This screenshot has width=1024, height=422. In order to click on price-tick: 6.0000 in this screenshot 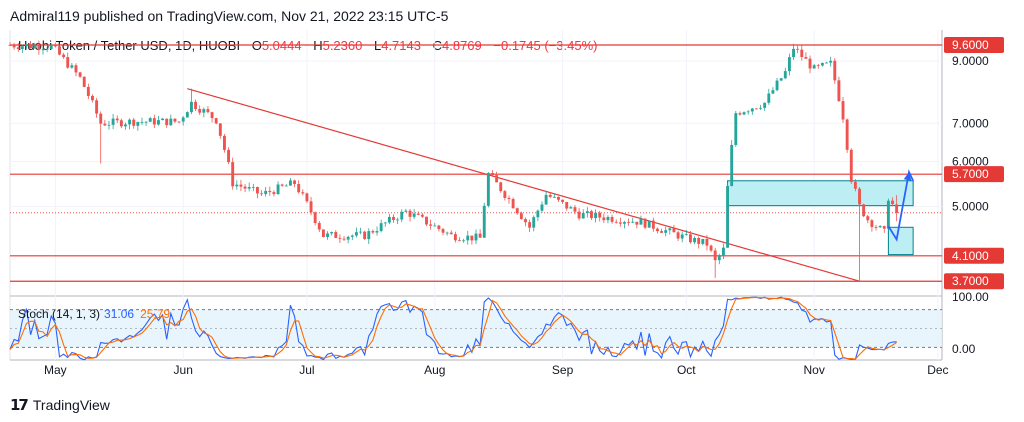, I will do `click(970, 161)`.